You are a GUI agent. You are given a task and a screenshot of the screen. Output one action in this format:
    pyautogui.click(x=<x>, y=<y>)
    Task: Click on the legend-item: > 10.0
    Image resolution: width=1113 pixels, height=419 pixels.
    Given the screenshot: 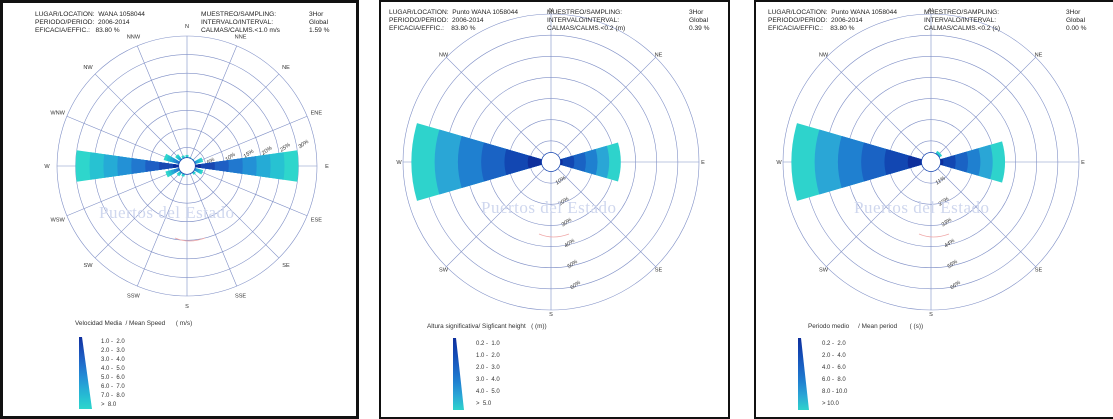 What is the action you would take?
    pyautogui.click(x=830, y=404)
    